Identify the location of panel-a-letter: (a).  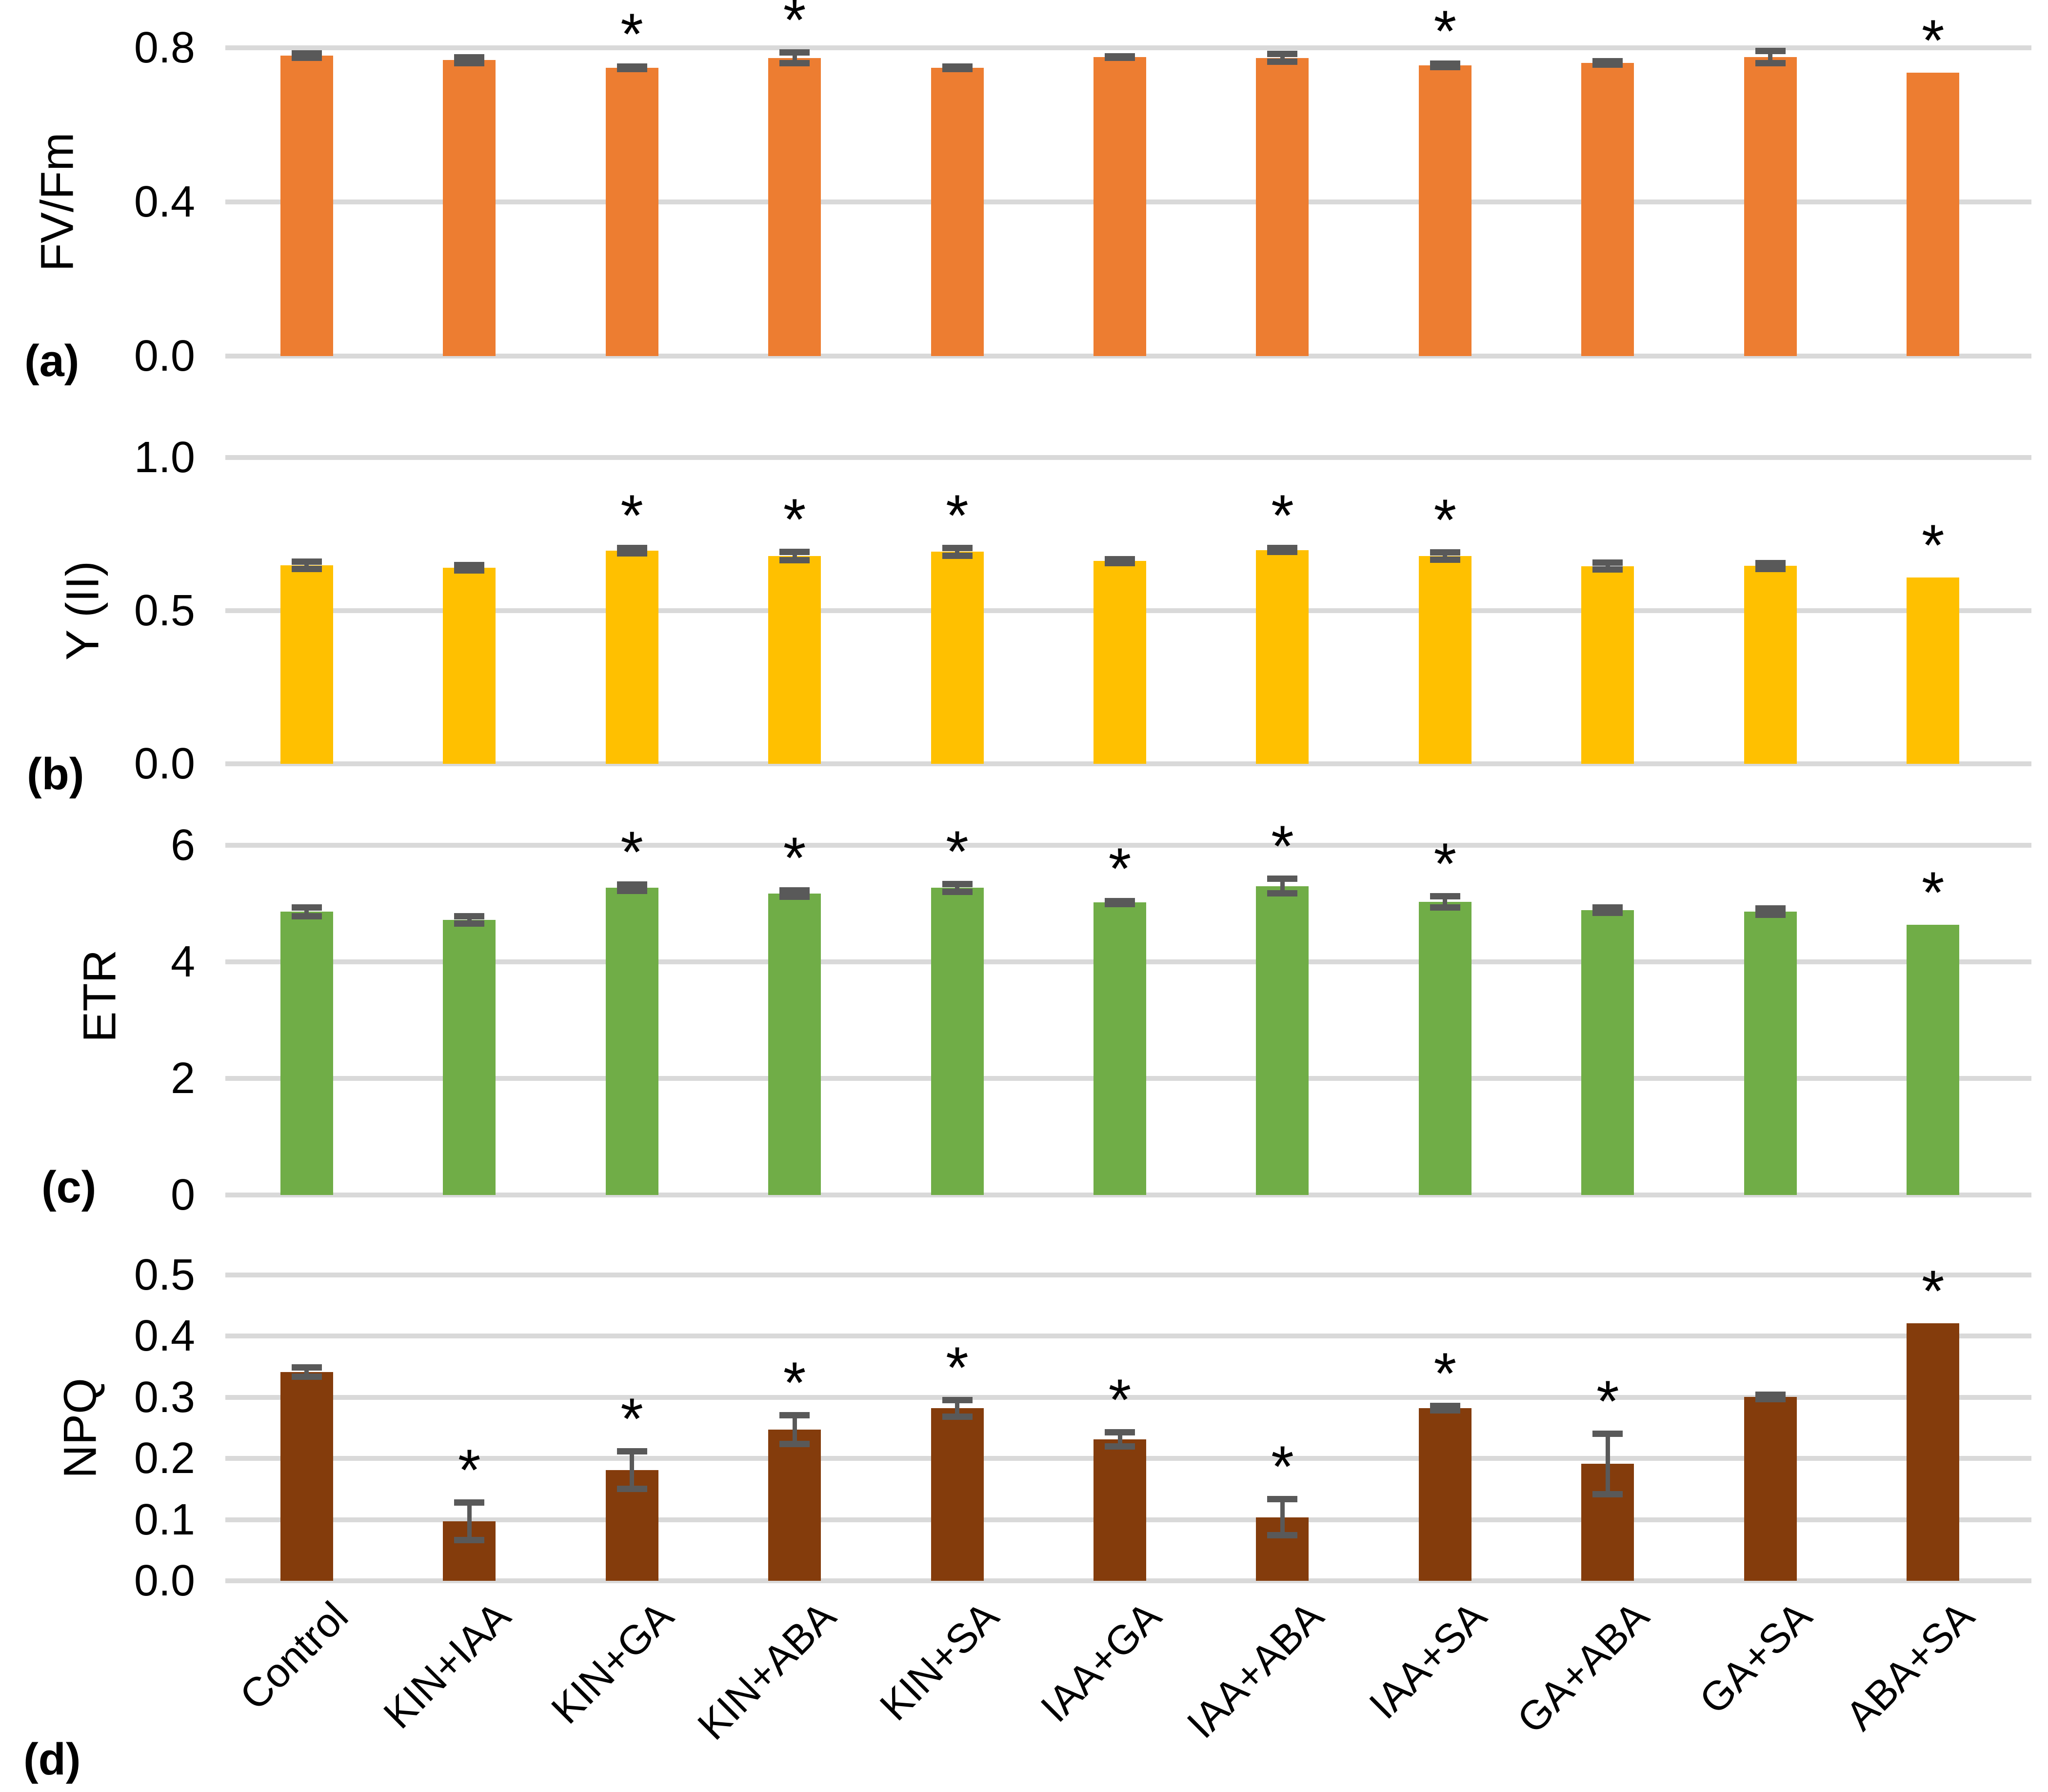
(52, 361).